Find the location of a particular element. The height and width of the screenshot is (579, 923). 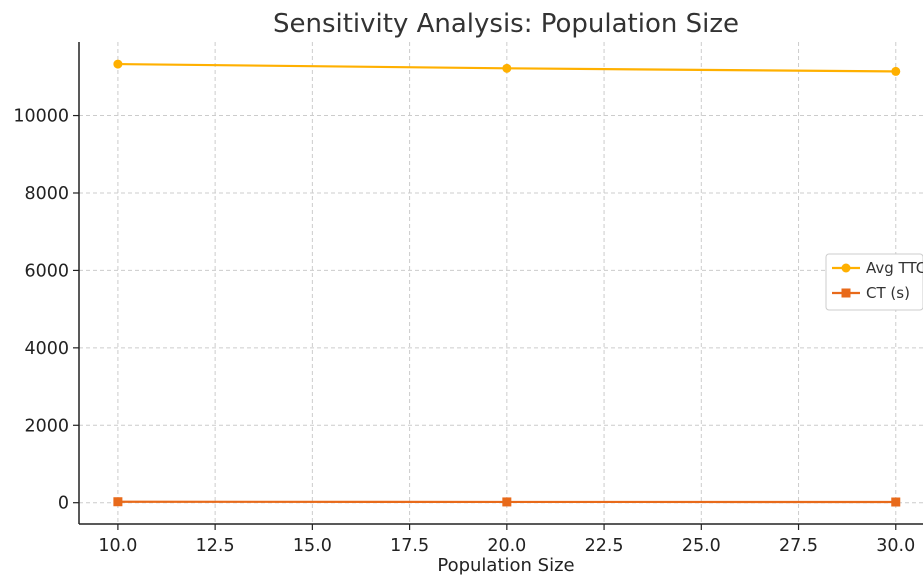

x-tick-label: 22.5 is located at coordinates (604, 546).